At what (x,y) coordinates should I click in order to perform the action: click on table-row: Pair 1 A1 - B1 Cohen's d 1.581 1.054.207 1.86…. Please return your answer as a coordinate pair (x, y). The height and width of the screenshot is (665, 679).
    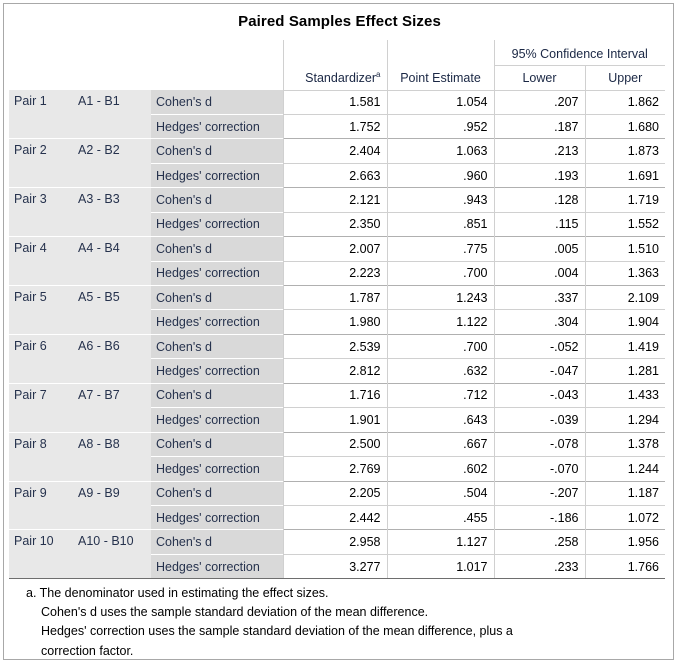
    Looking at the image, I should click on (337, 114).